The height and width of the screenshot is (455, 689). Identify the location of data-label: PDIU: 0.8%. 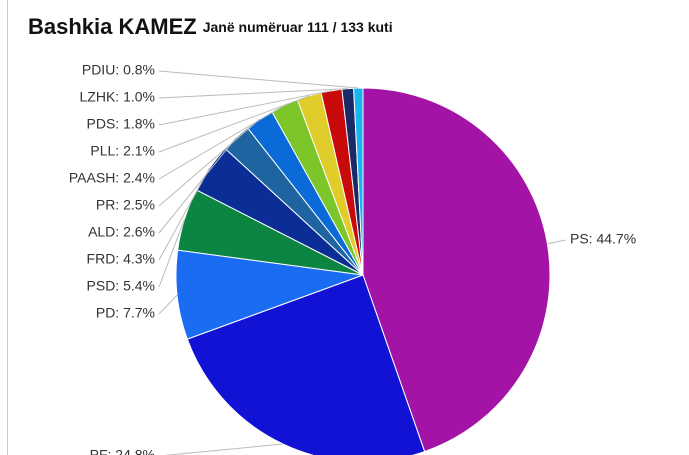
(118, 70).